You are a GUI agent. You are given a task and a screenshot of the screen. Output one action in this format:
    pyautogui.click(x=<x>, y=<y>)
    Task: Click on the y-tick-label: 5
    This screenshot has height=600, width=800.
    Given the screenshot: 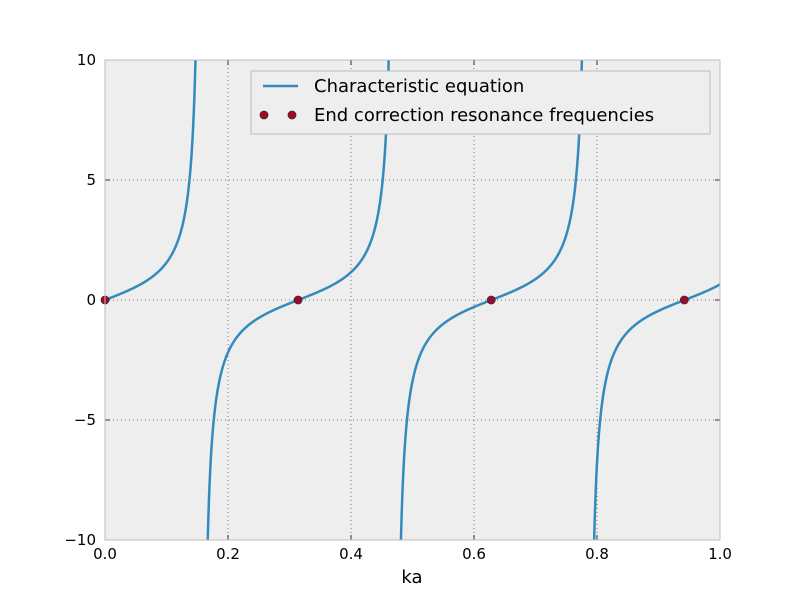 What is the action you would take?
    pyautogui.click(x=91, y=180)
    